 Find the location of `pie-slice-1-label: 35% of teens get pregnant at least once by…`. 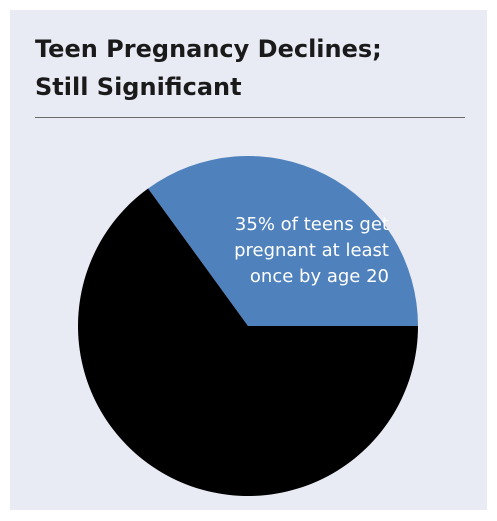

pie-slice-1-label: 35% of teens get pregnant at least once by… is located at coordinates (311, 250).